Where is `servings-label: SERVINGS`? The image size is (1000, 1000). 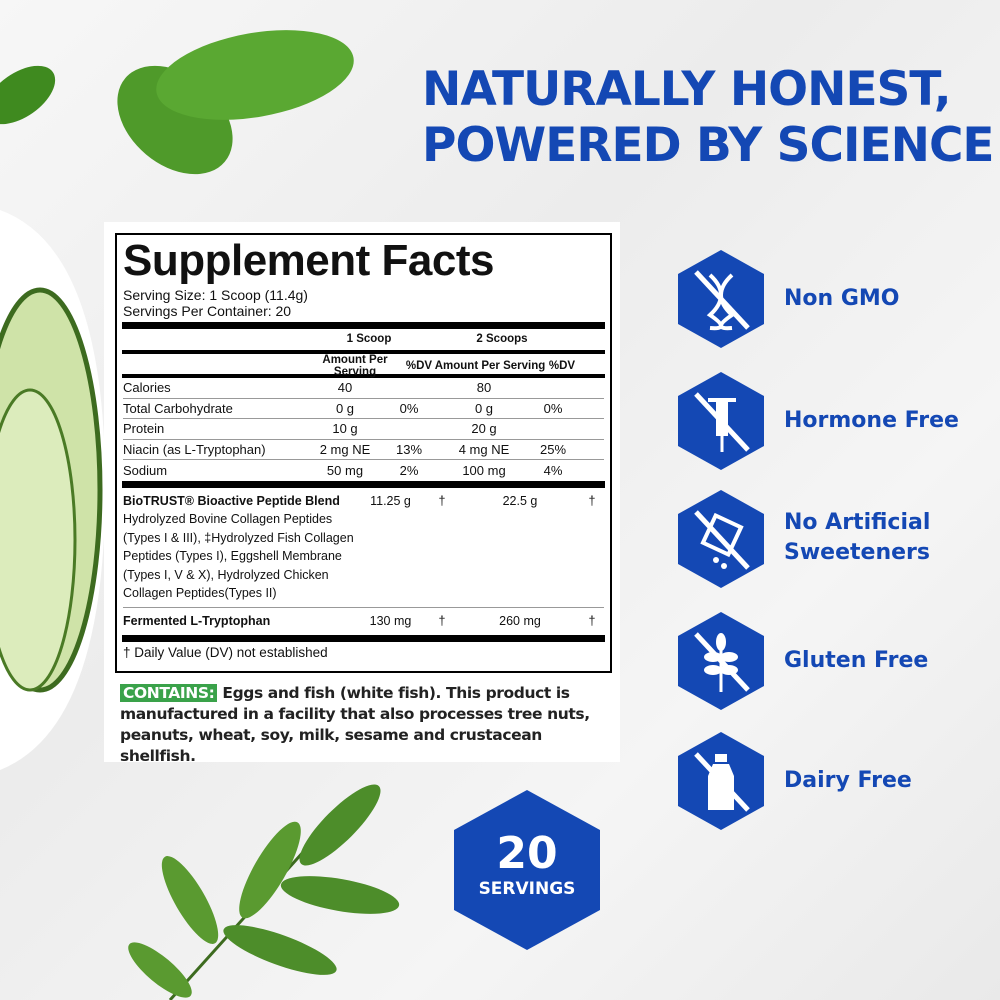 servings-label: SERVINGS is located at coordinates (527, 889).